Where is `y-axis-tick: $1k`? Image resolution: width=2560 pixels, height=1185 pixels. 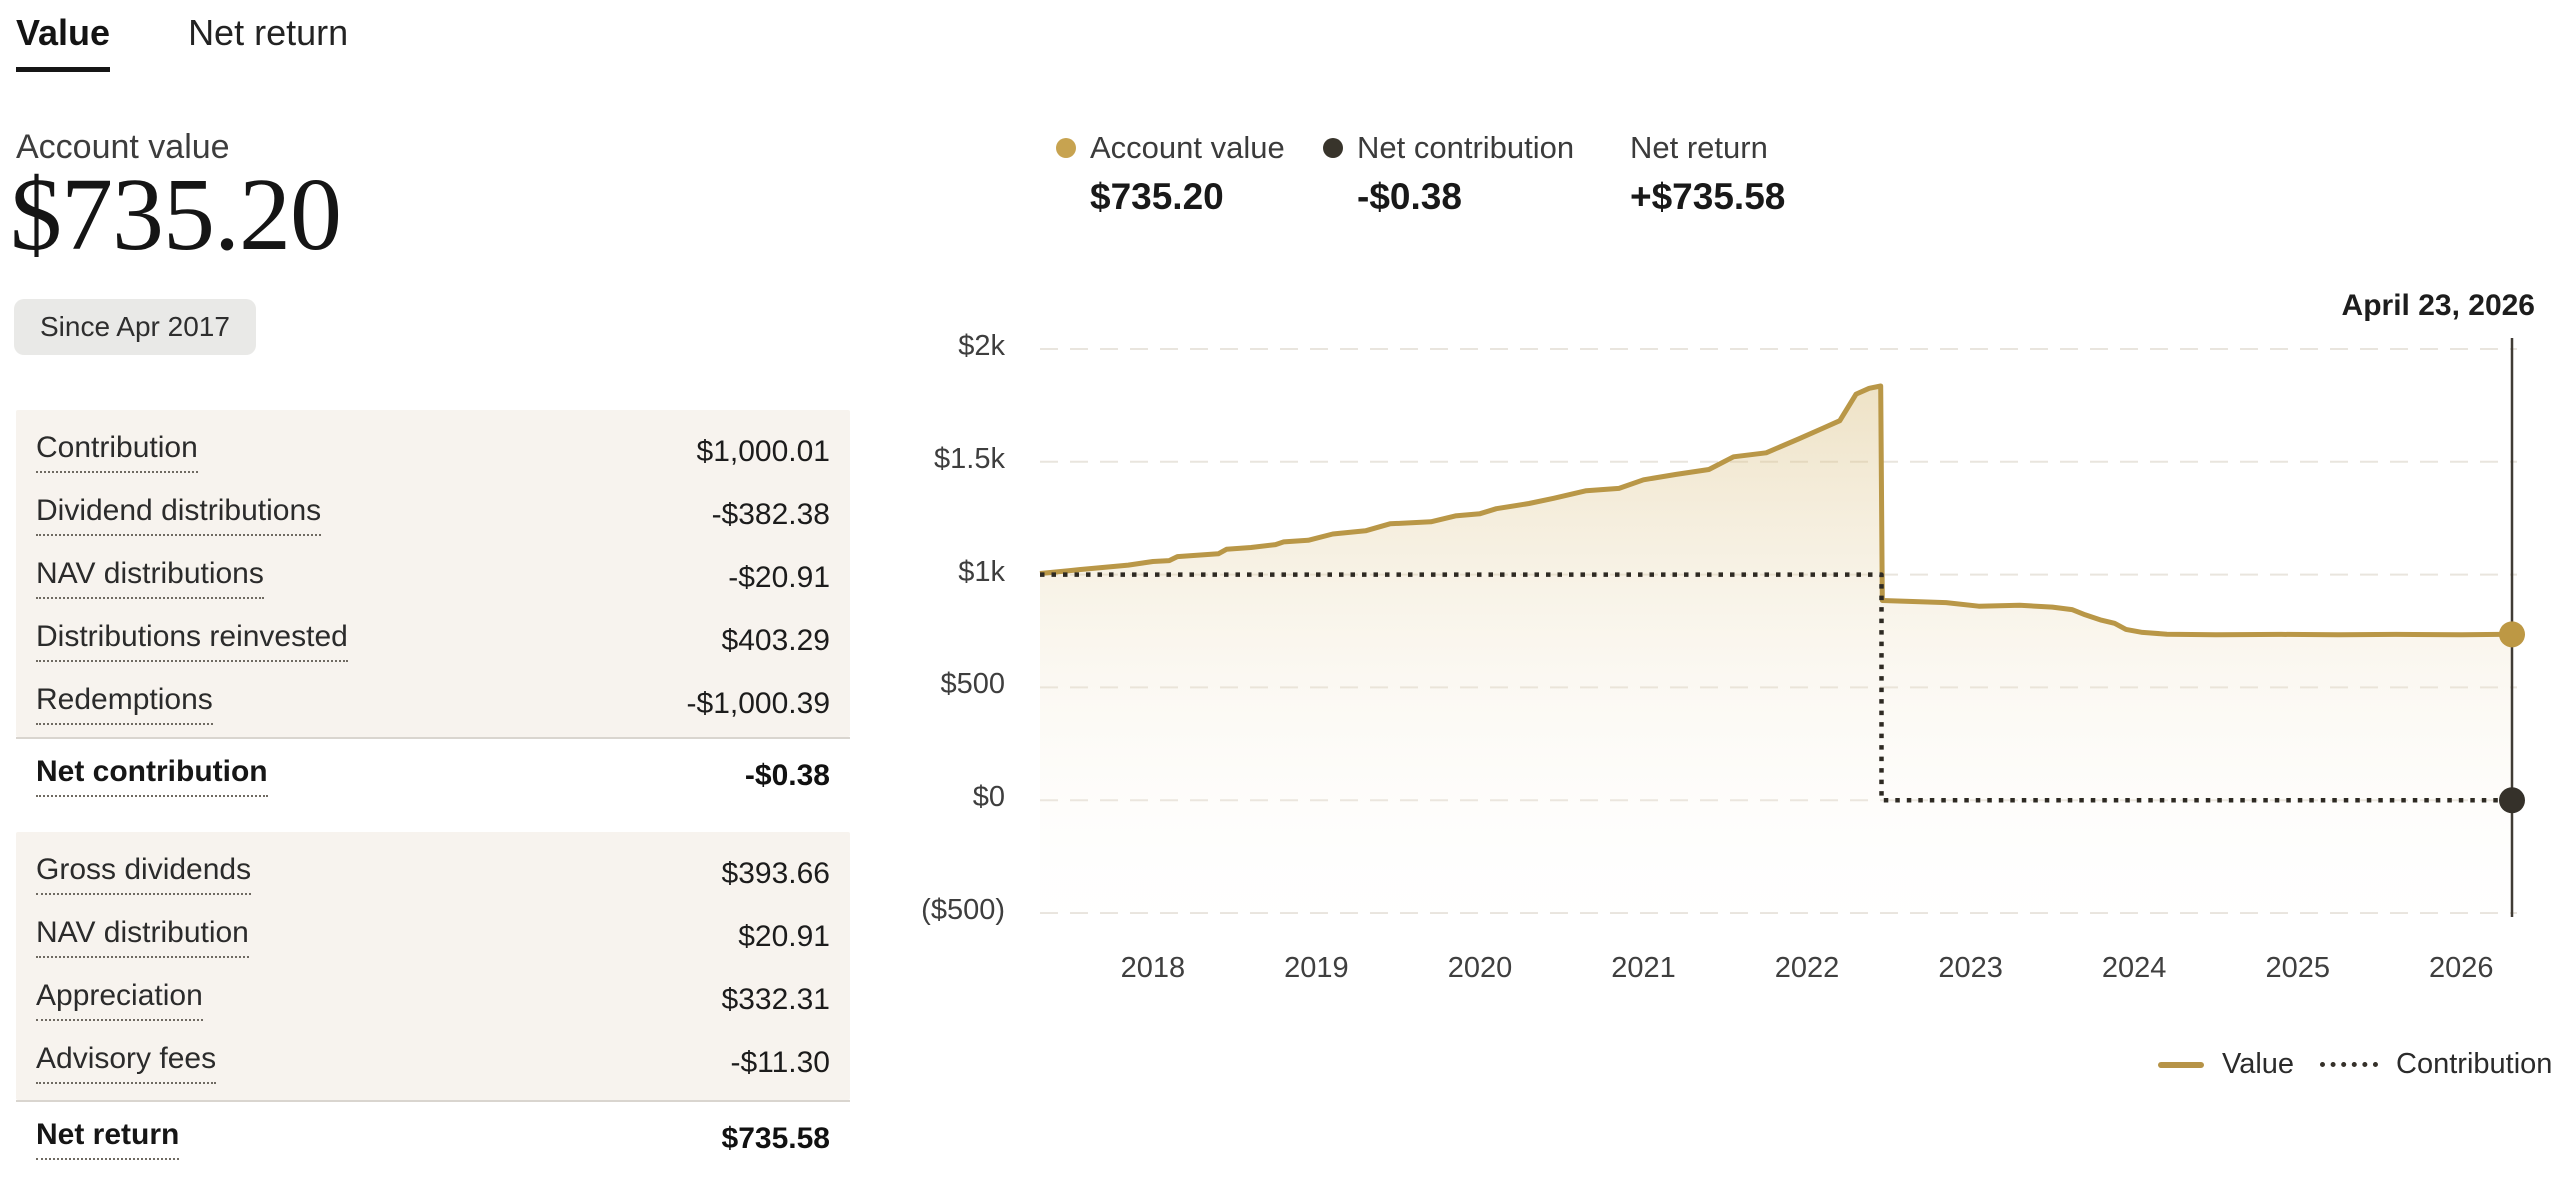 y-axis-tick: $1k is located at coordinates (981, 571).